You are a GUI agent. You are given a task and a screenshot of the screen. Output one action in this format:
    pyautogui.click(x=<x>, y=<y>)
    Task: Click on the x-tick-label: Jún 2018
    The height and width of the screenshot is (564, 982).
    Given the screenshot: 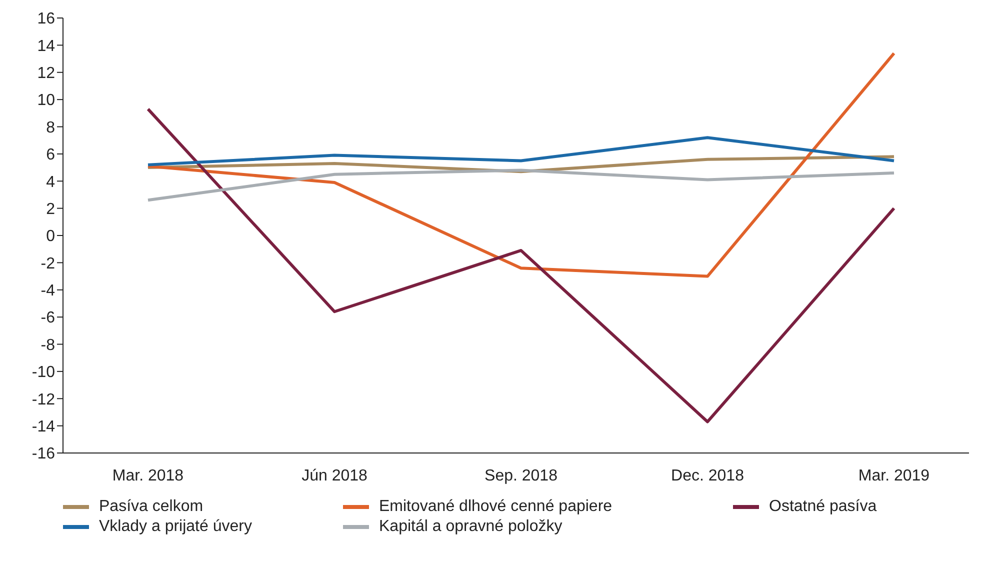 What is the action you would take?
    pyautogui.click(x=335, y=475)
    